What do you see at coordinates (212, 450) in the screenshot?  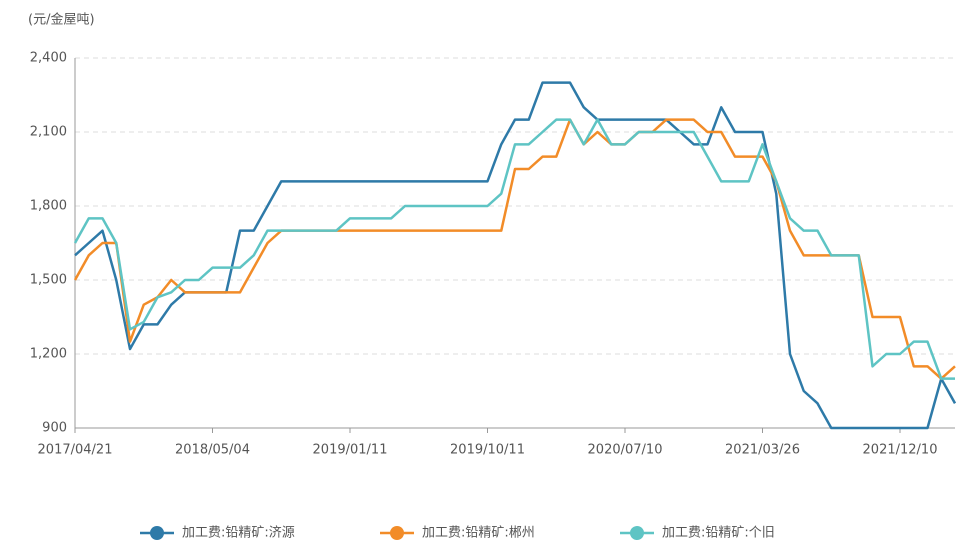 I see `x-tick-label: 2018/05/04` at bounding box center [212, 450].